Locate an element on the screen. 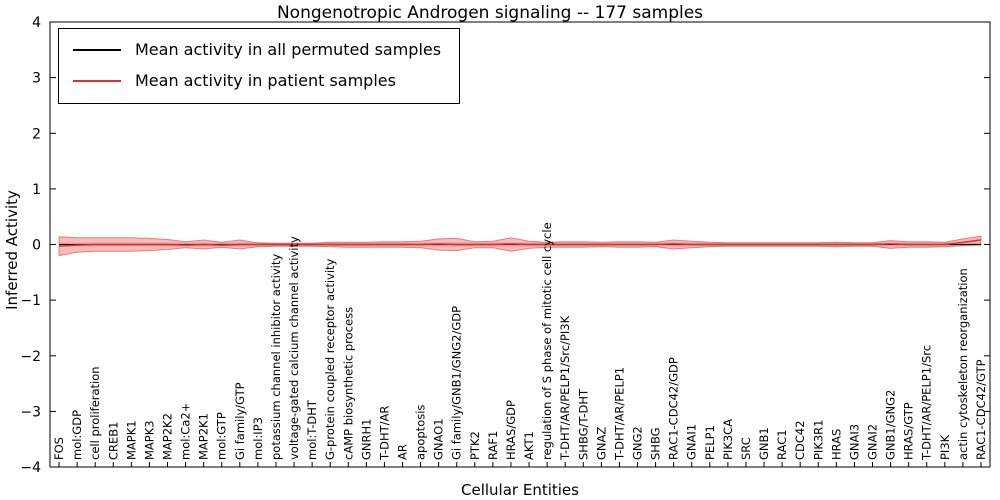  x-tick-label: HRAS is located at coordinates (836, 444).